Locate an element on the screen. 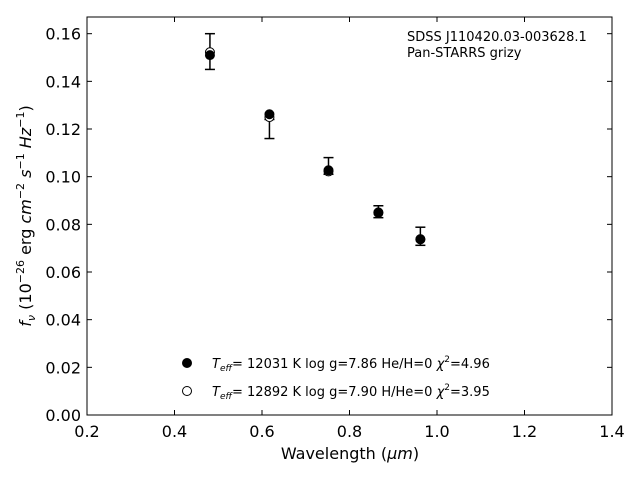  y-tick-label: 0.00 is located at coordinates (63, 415).